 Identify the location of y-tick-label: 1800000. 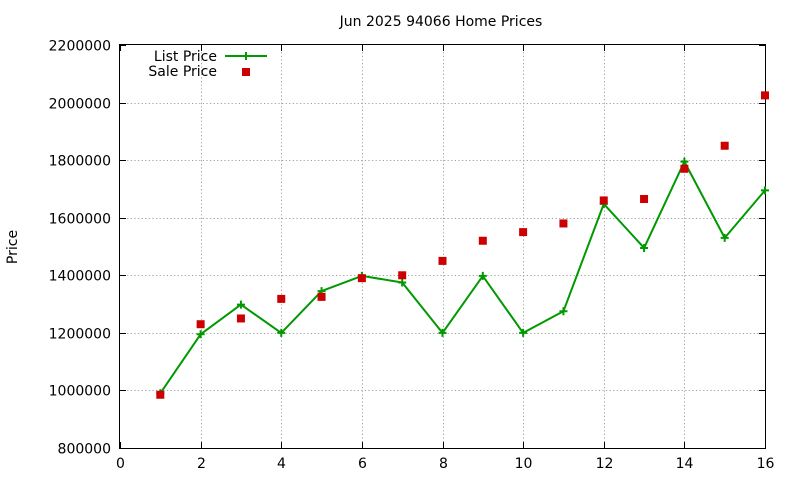
(80, 162).